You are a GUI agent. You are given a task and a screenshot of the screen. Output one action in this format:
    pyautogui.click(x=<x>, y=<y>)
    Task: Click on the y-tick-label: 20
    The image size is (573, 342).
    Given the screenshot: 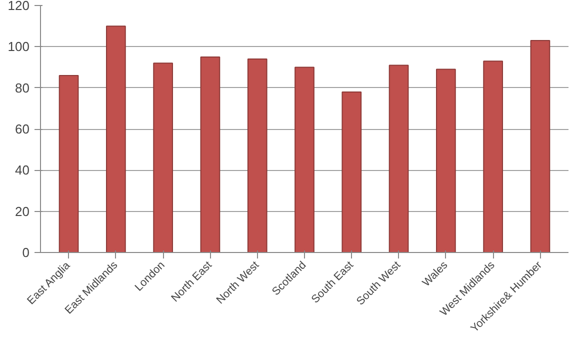 What is the action you would take?
    pyautogui.click(x=22, y=211)
    